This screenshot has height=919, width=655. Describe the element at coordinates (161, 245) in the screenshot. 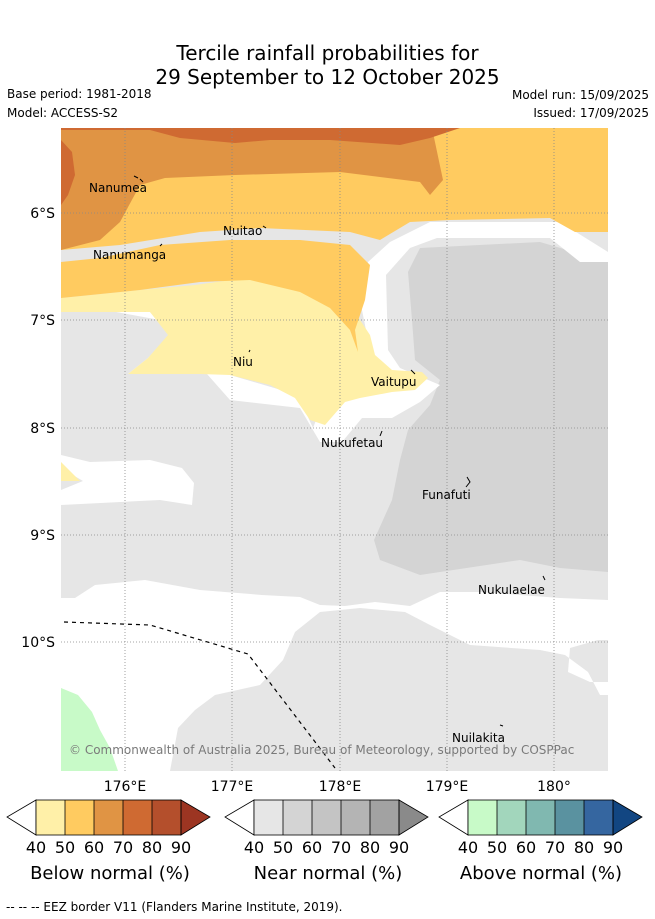

I see `island-nanumanga-outline` at that location.